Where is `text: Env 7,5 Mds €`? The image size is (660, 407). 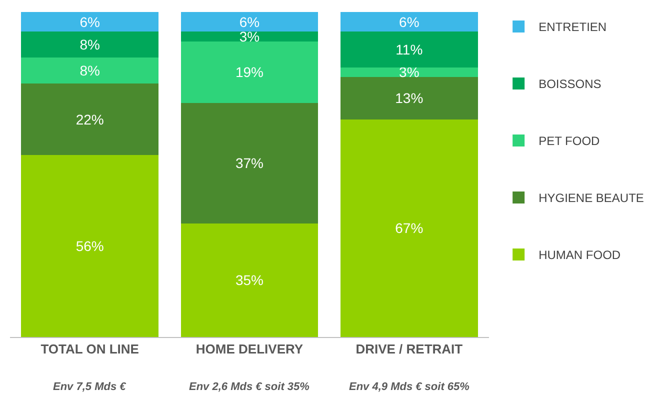
text: Env 7,5 Mds € is located at coordinates (90, 387).